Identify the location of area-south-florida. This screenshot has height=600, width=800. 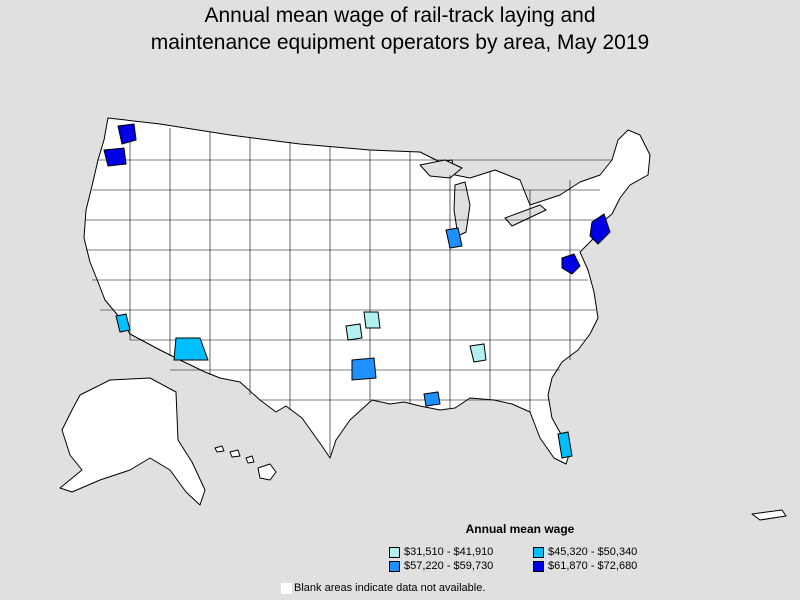
(565, 445).